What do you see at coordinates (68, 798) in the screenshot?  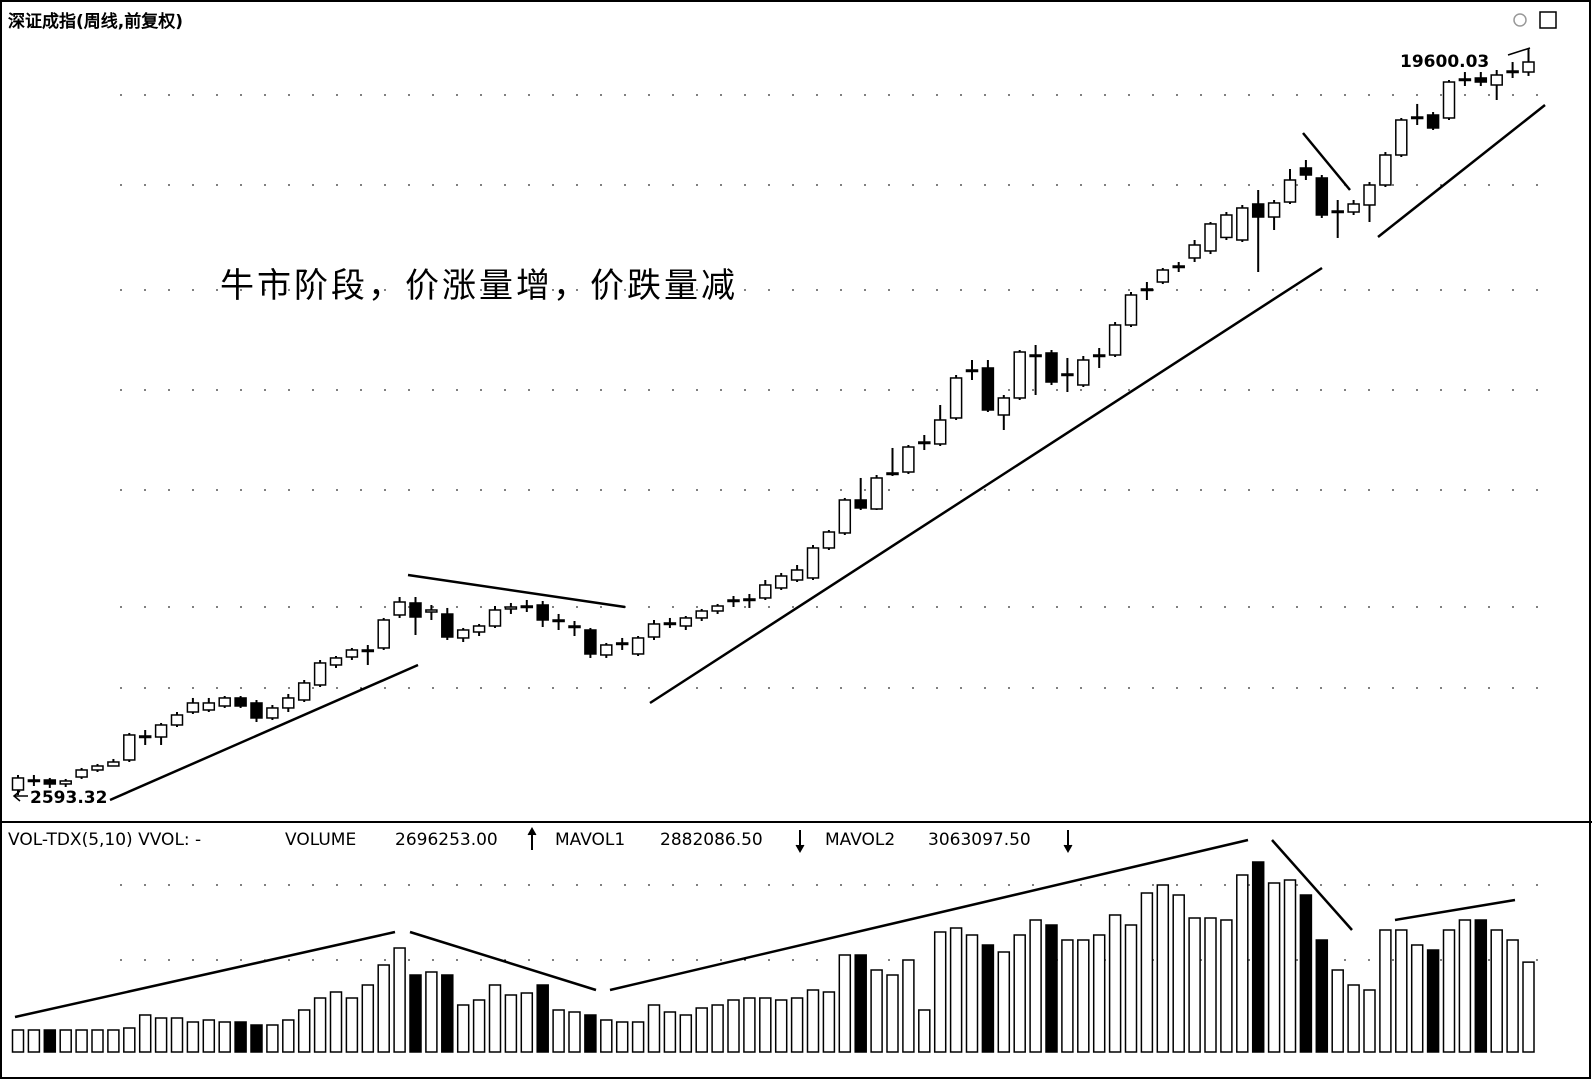 I see `min-label: 2593.32` at bounding box center [68, 798].